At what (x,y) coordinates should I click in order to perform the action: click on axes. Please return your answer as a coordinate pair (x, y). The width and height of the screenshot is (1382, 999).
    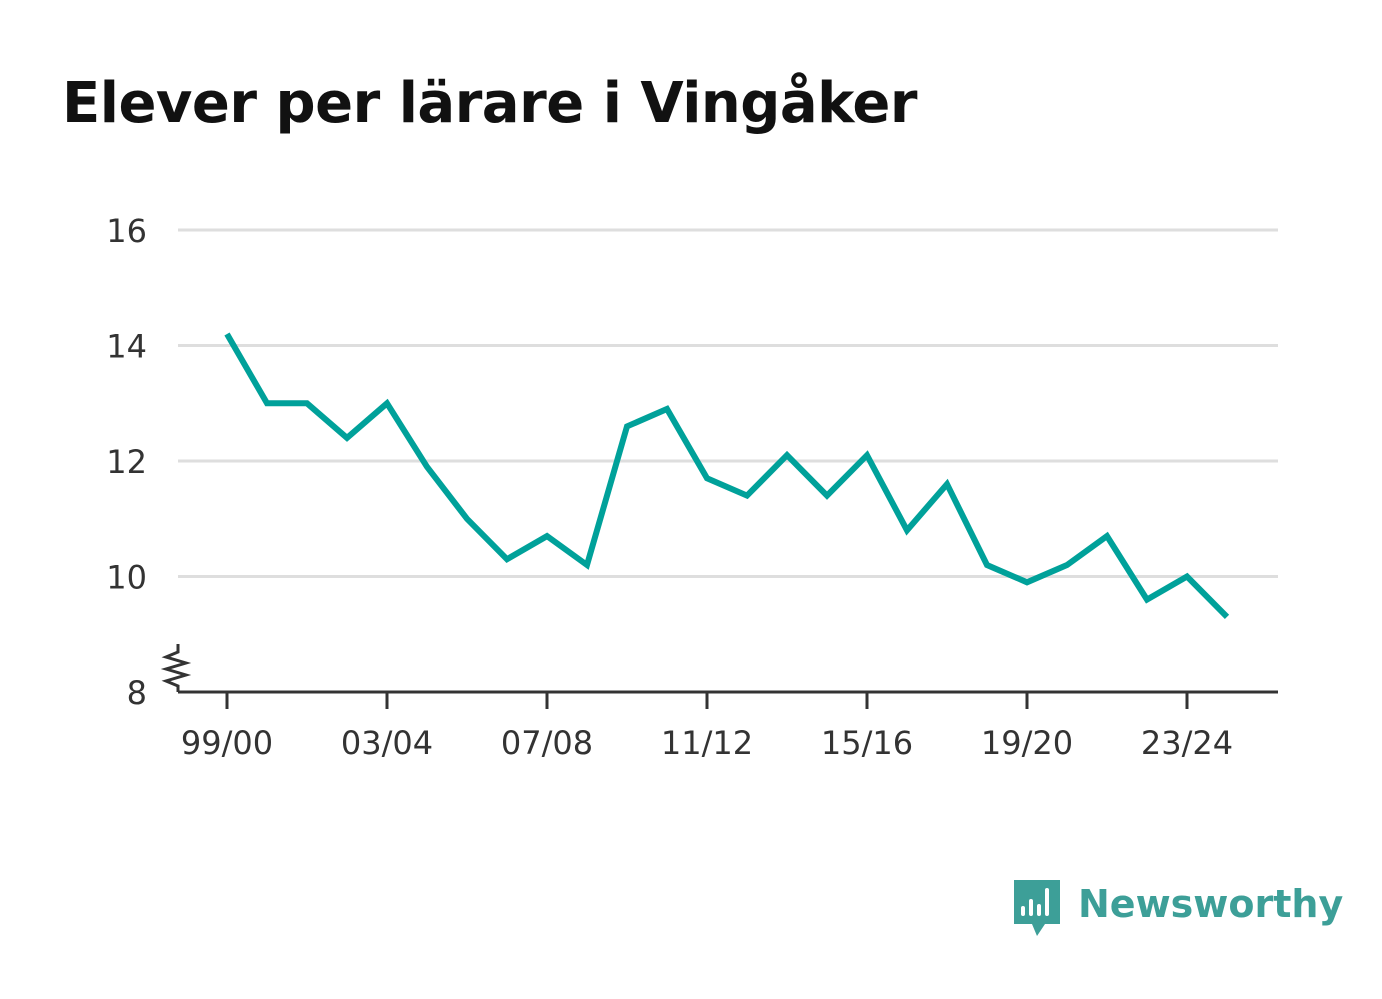
    Looking at the image, I should click on (719, 676).